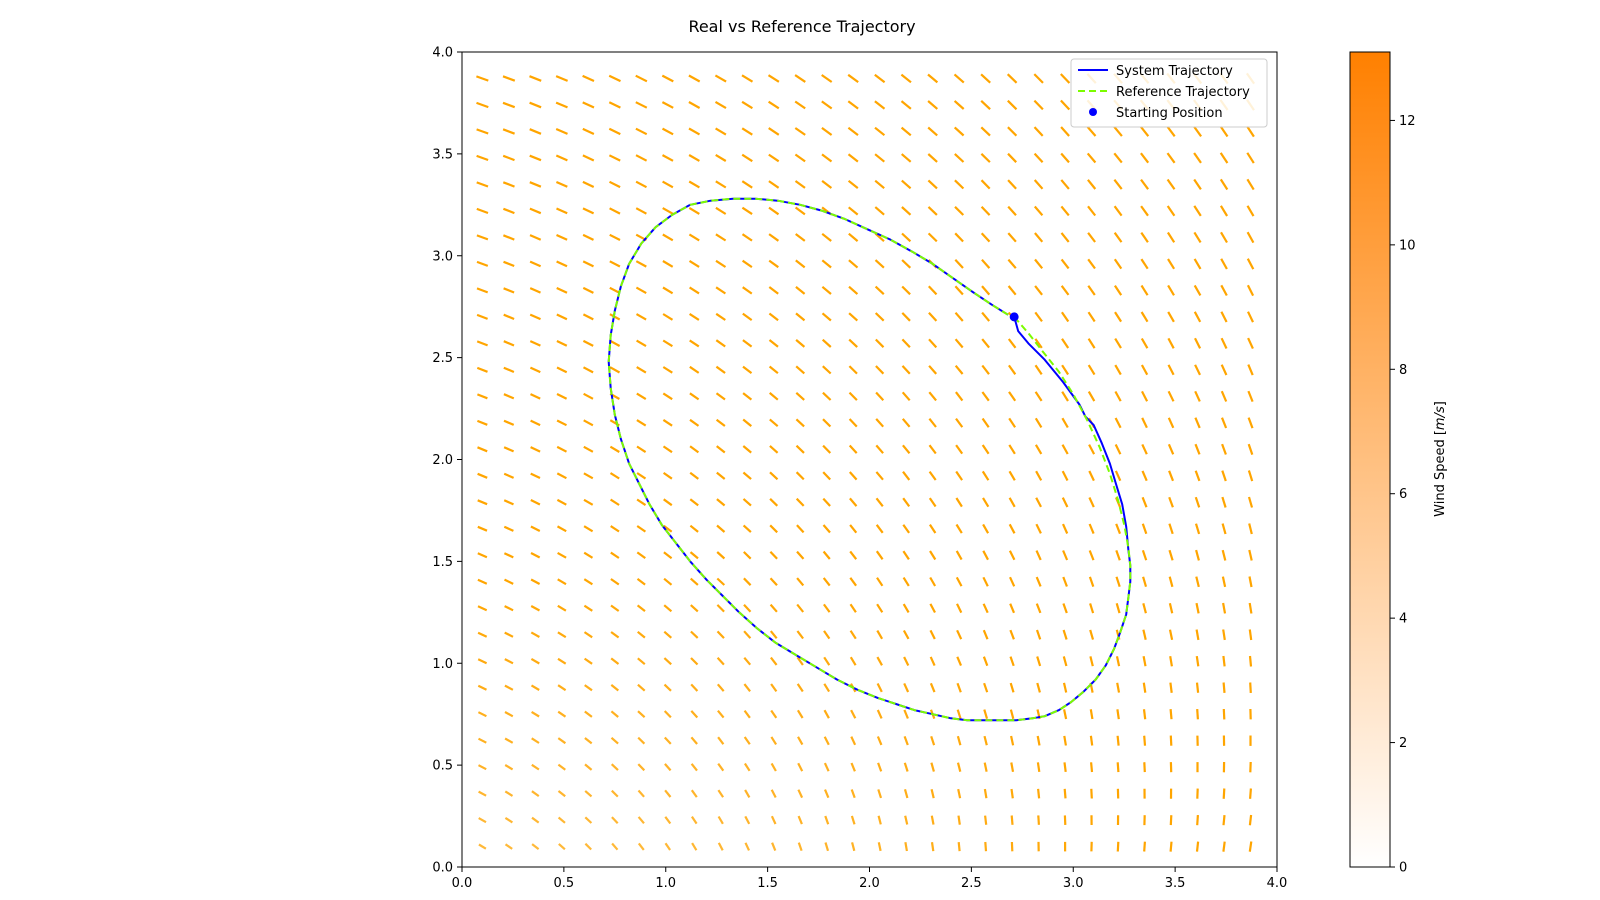 This screenshot has width=1600, height=900. What do you see at coordinates (801, 26) in the screenshot?
I see `chart-title: Real vs Reference Trajectory` at bounding box center [801, 26].